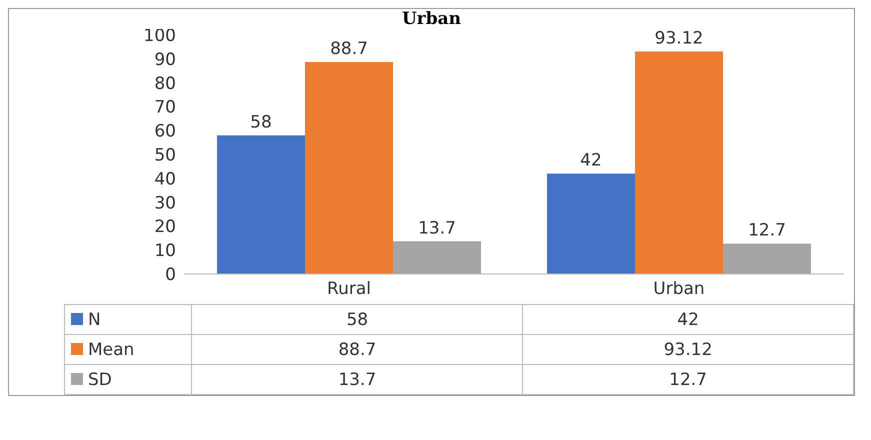 This screenshot has width=871, height=440. What do you see at coordinates (688, 349) in the screenshot?
I see `data-label: 93.12` at bounding box center [688, 349].